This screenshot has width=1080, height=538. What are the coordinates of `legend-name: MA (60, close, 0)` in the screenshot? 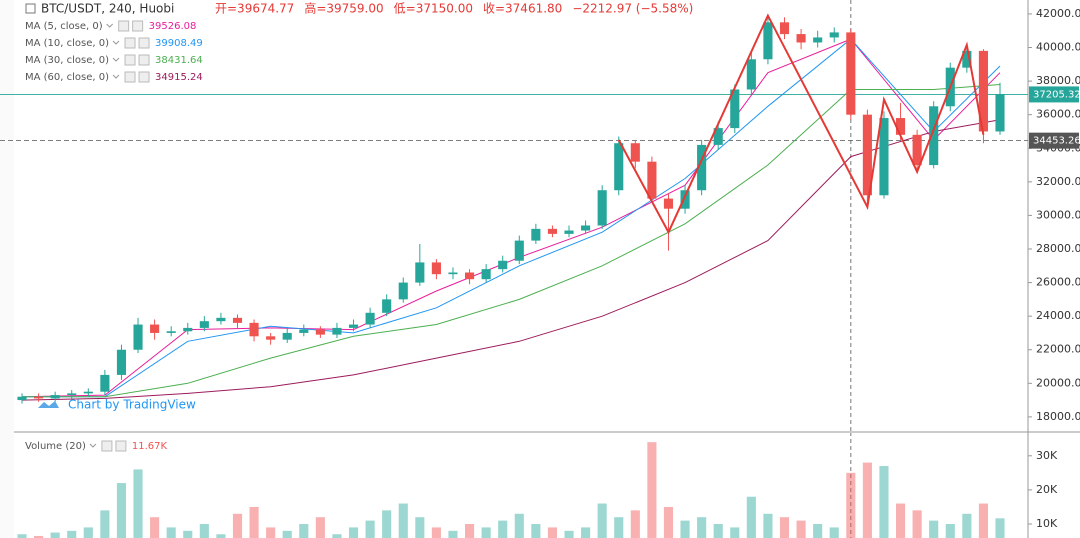 It's located at (67, 77).